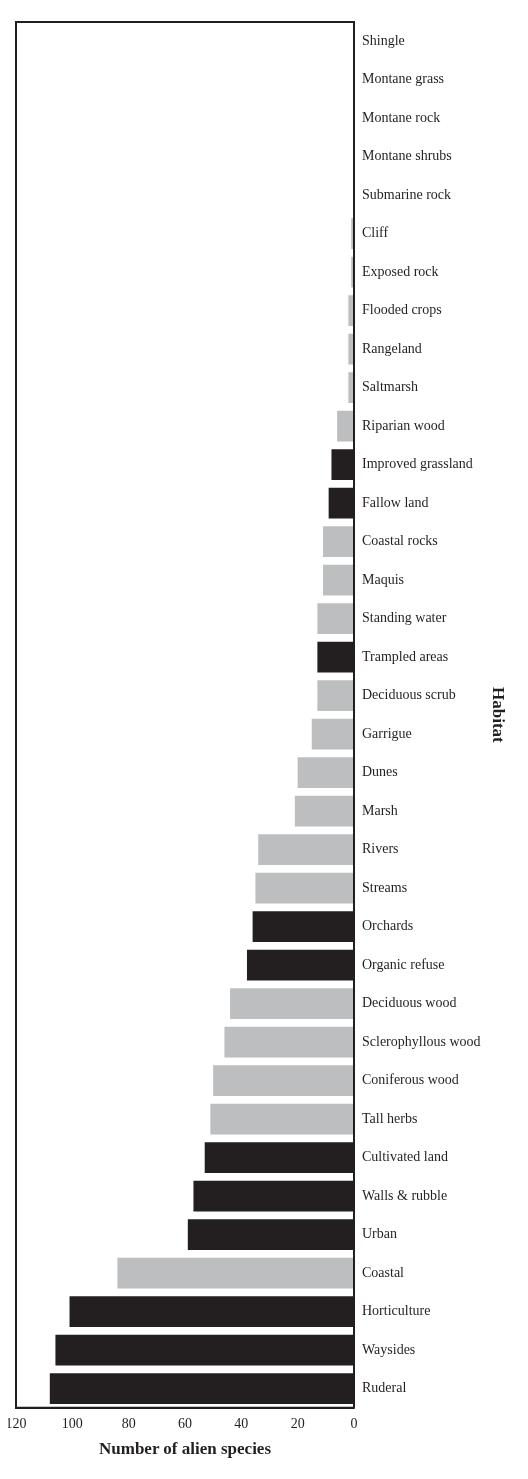 This screenshot has height=1479, width=528. I want to click on x-axis-title: Number of alien species, so click(185, 1449).